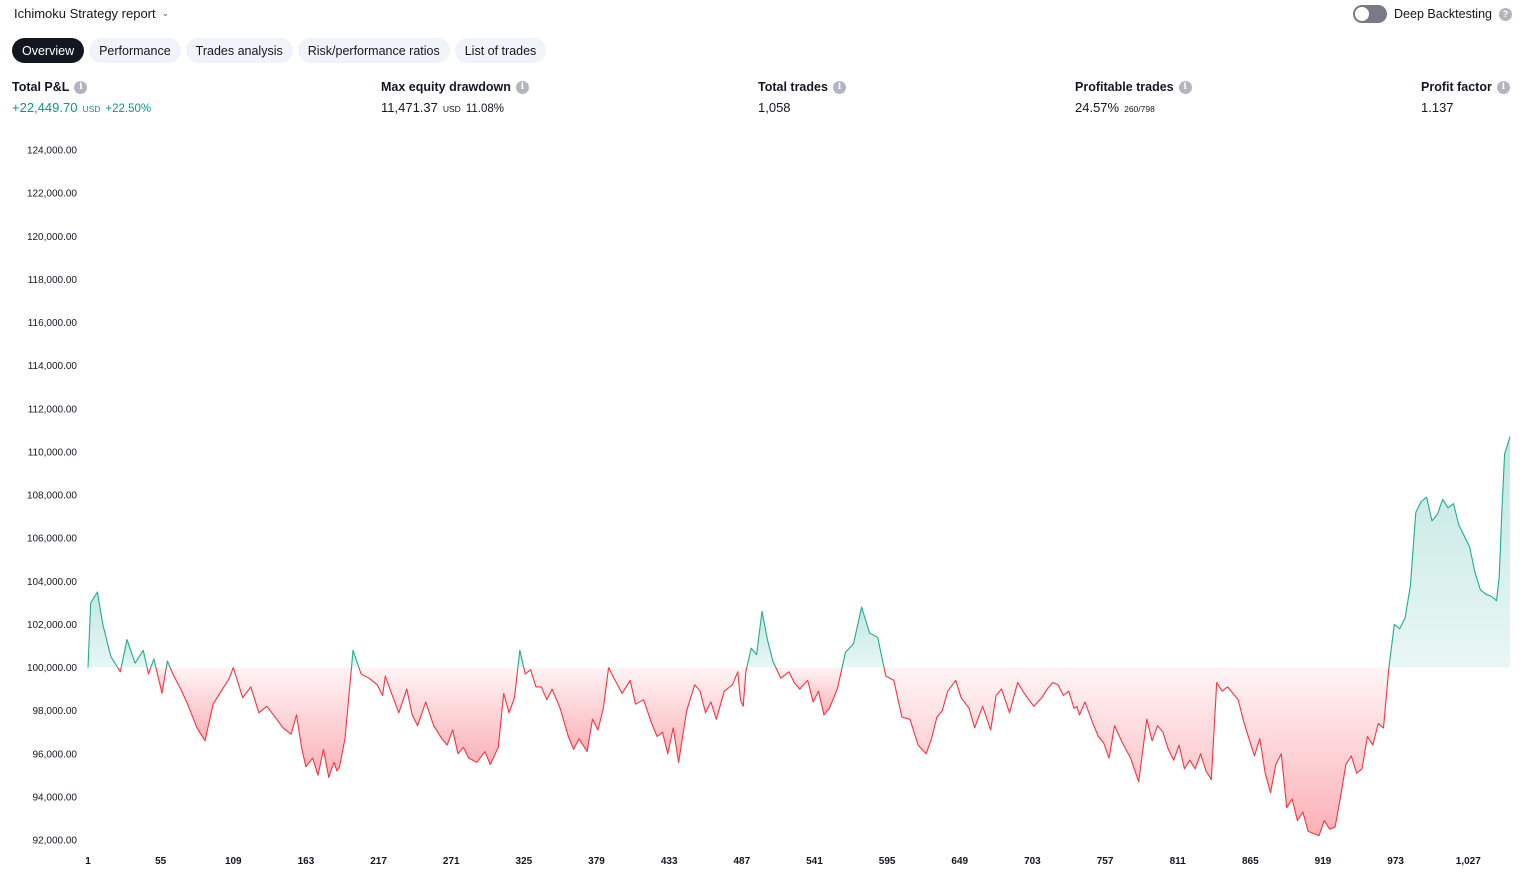  Describe the element at coordinates (81, 97) in the screenshot. I see `metric-total-pnl: Total P&L i +22,449.70 USD +22.50%` at that location.